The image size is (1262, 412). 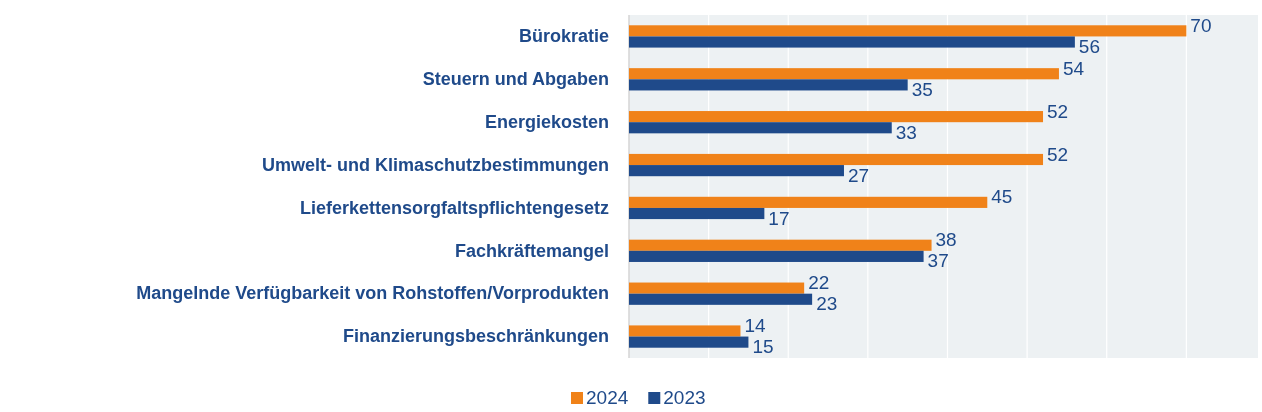 What do you see at coordinates (946, 240) in the screenshot?
I see `data-label: 38` at bounding box center [946, 240].